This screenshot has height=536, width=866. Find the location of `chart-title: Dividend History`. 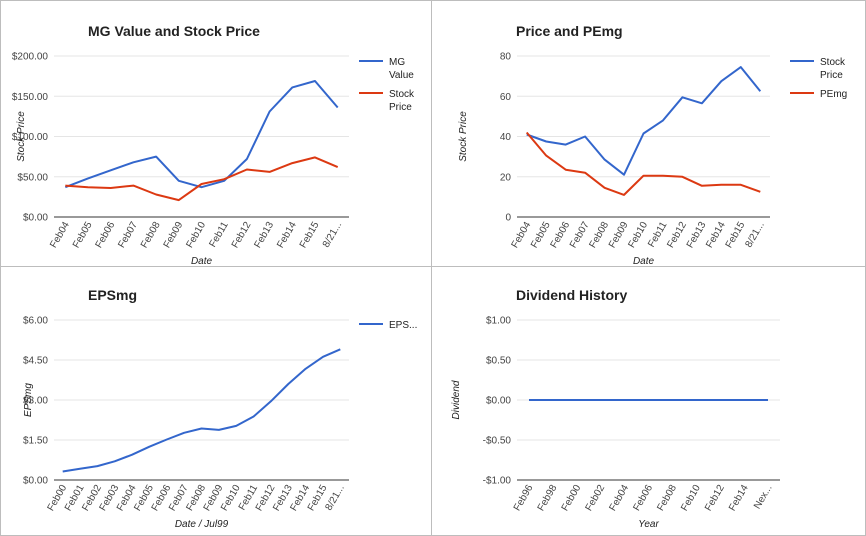

chart-title: Dividend History is located at coordinates (571, 295).